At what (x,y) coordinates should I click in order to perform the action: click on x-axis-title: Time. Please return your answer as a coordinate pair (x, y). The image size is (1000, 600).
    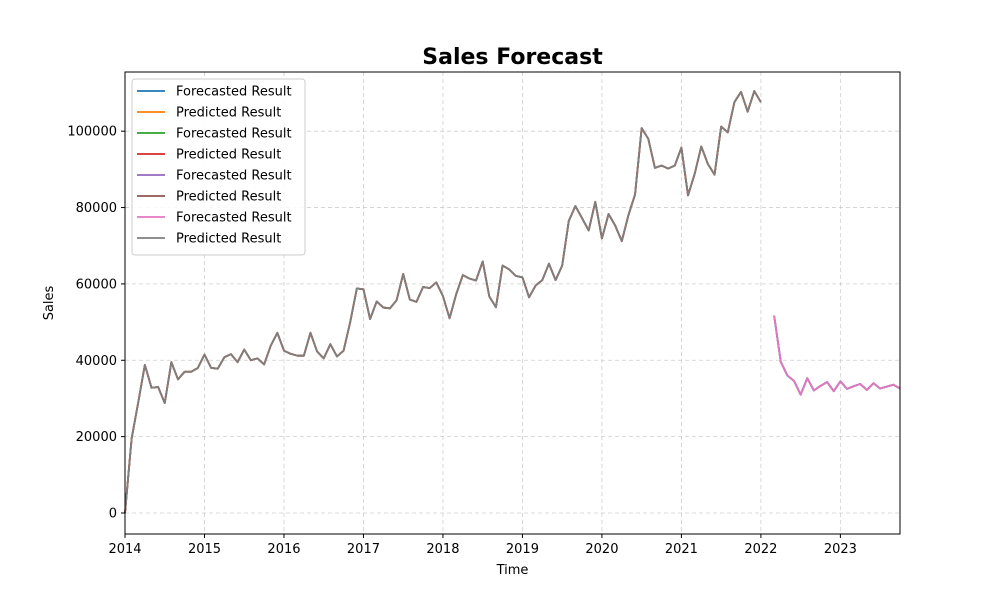
    Looking at the image, I should click on (512, 570).